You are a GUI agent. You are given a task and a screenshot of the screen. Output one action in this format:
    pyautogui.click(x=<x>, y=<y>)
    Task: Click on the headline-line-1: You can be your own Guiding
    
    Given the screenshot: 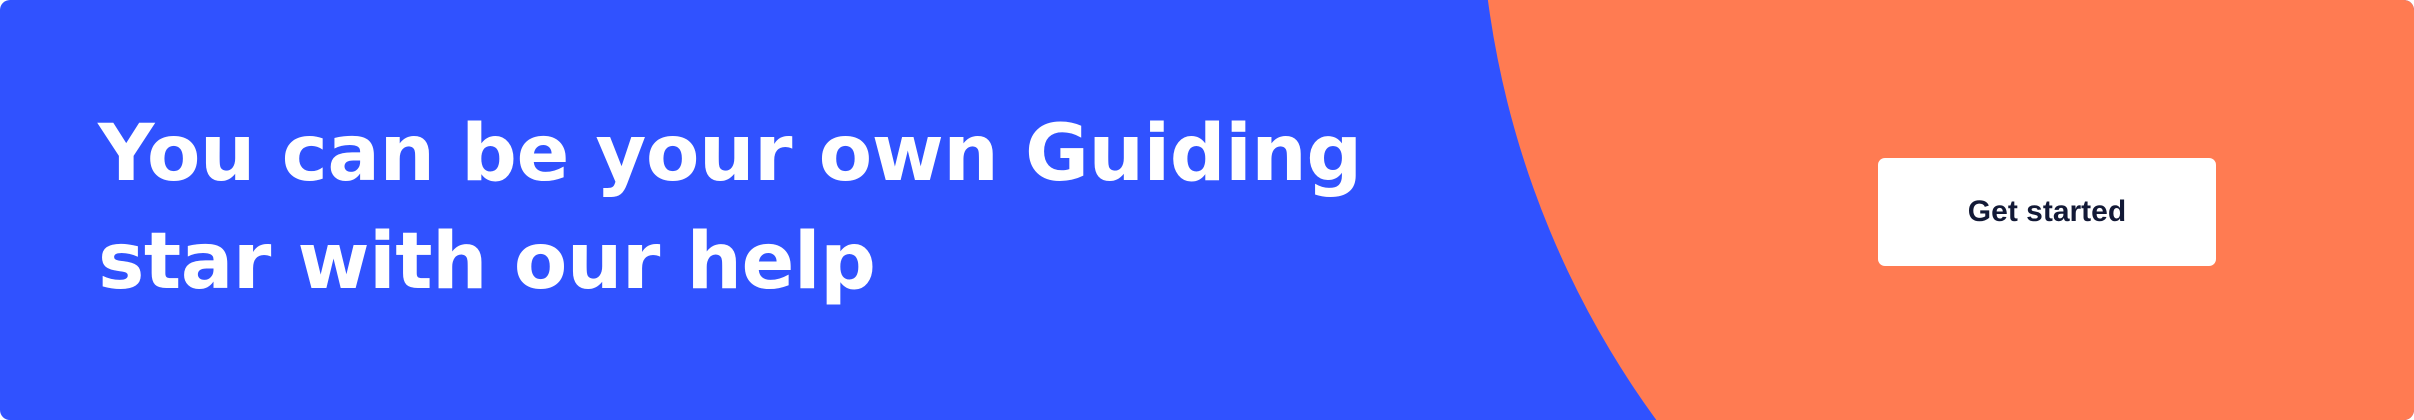 What is the action you would take?
    pyautogui.click(x=730, y=154)
    